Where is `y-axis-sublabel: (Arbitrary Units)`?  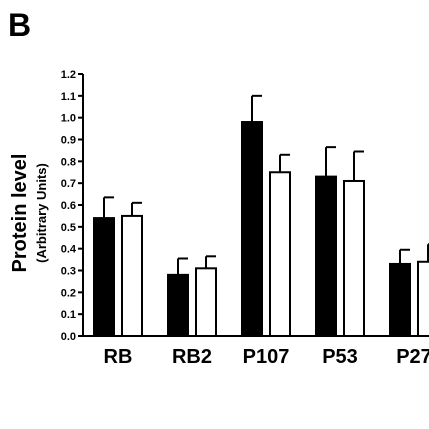
y-axis-sublabel: (Arbitrary Units) is located at coordinates (41, 213).